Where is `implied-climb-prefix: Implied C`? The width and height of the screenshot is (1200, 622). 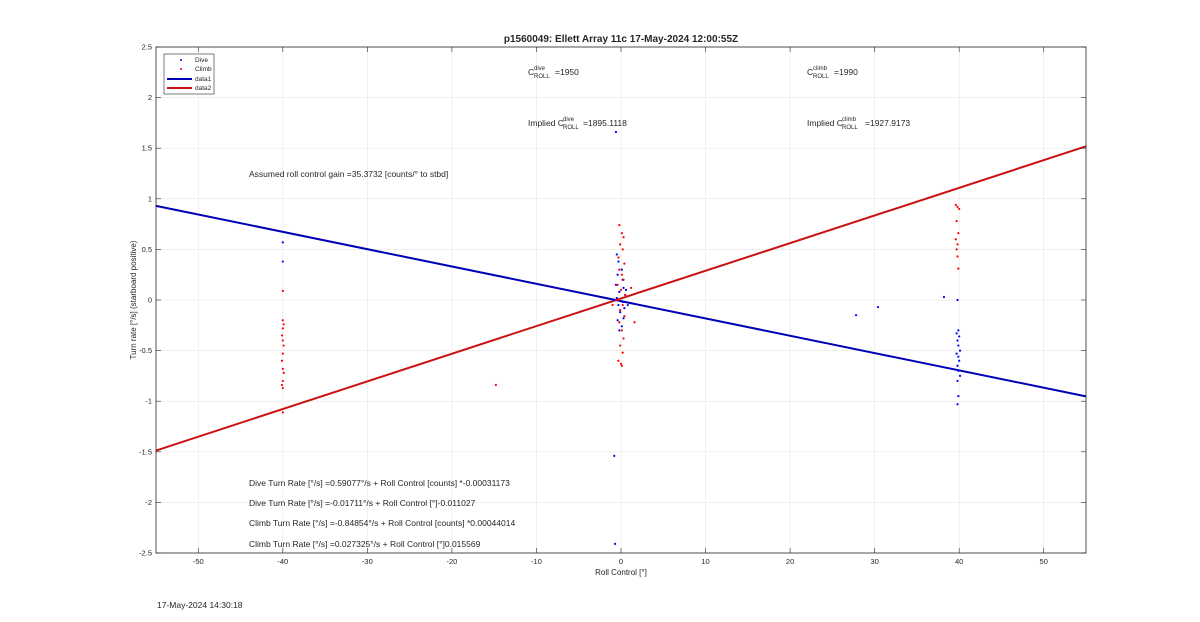
implied-climb-prefix: Implied C is located at coordinates (825, 123).